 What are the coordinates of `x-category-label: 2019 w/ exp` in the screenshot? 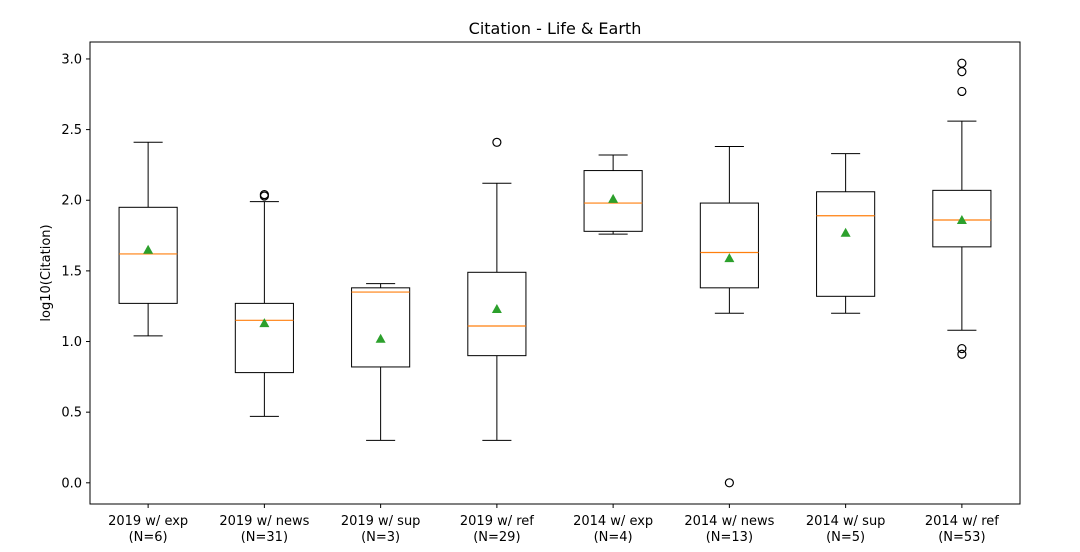 It's located at (148, 521).